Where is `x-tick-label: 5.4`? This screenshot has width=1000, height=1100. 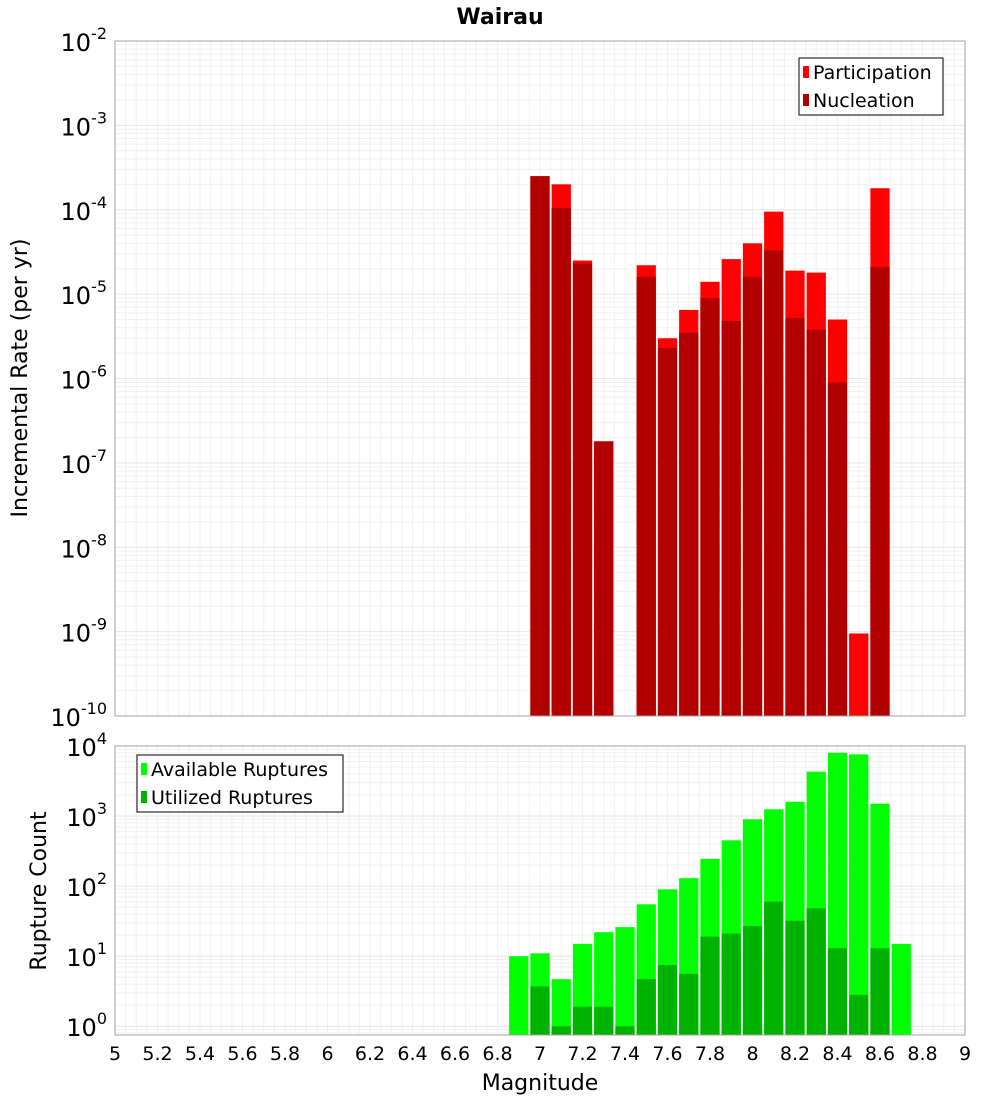
x-tick-label: 5.4 is located at coordinates (200, 1054).